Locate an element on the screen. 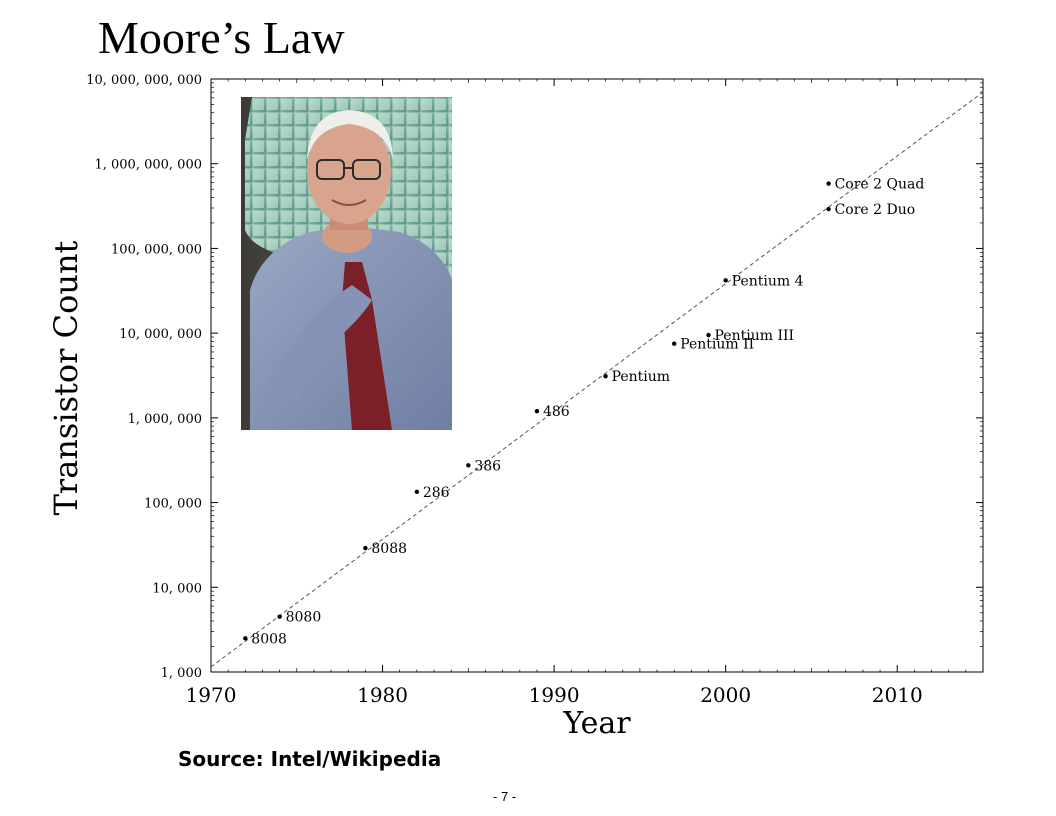 This screenshot has height=816, width=1056. point-label: Core 2 Quad is located at coordinates (880, 185).